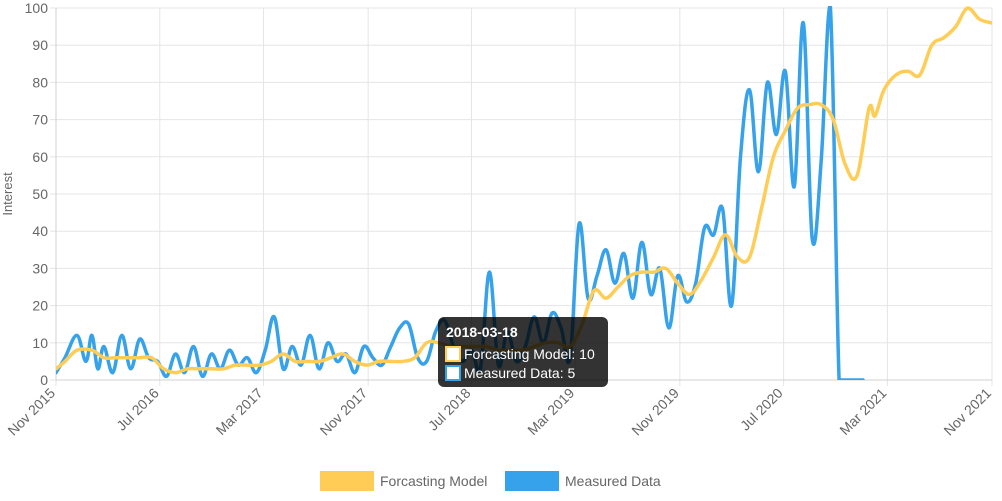 The width and height of the screenshot is (1002, 501). Describe the element at coordinates (37, 8) in the screenshot. I see `y-tick-label: 100` at that location.